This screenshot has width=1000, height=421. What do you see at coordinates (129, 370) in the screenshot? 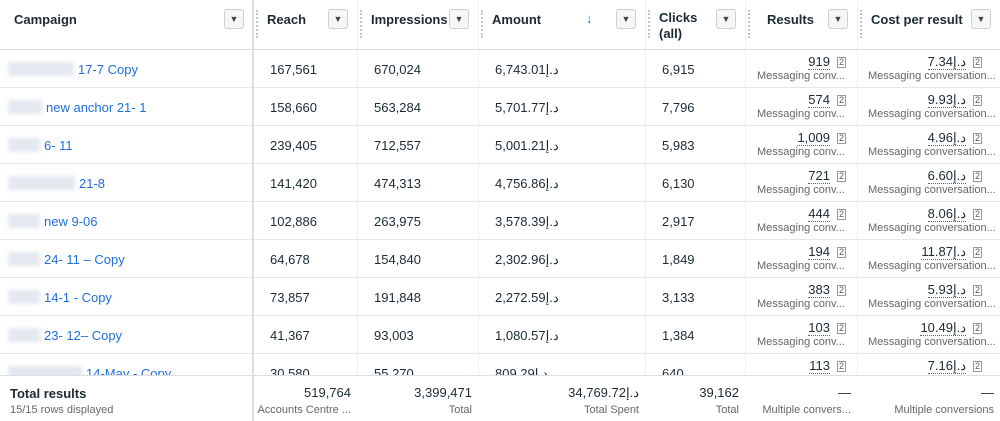
I see `campaign-name: 14-May - Copy` at bounding box center [129, 370].